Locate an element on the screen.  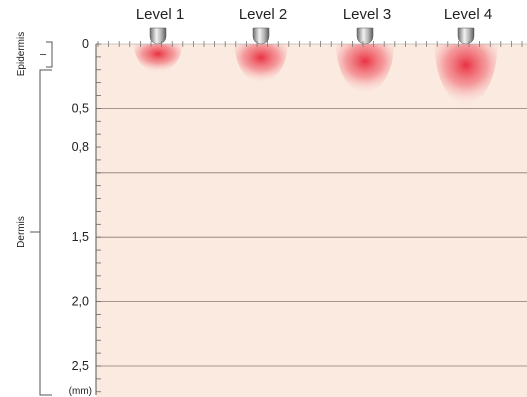
level-label-1: Level 1 is located at coordinates (160, 14).